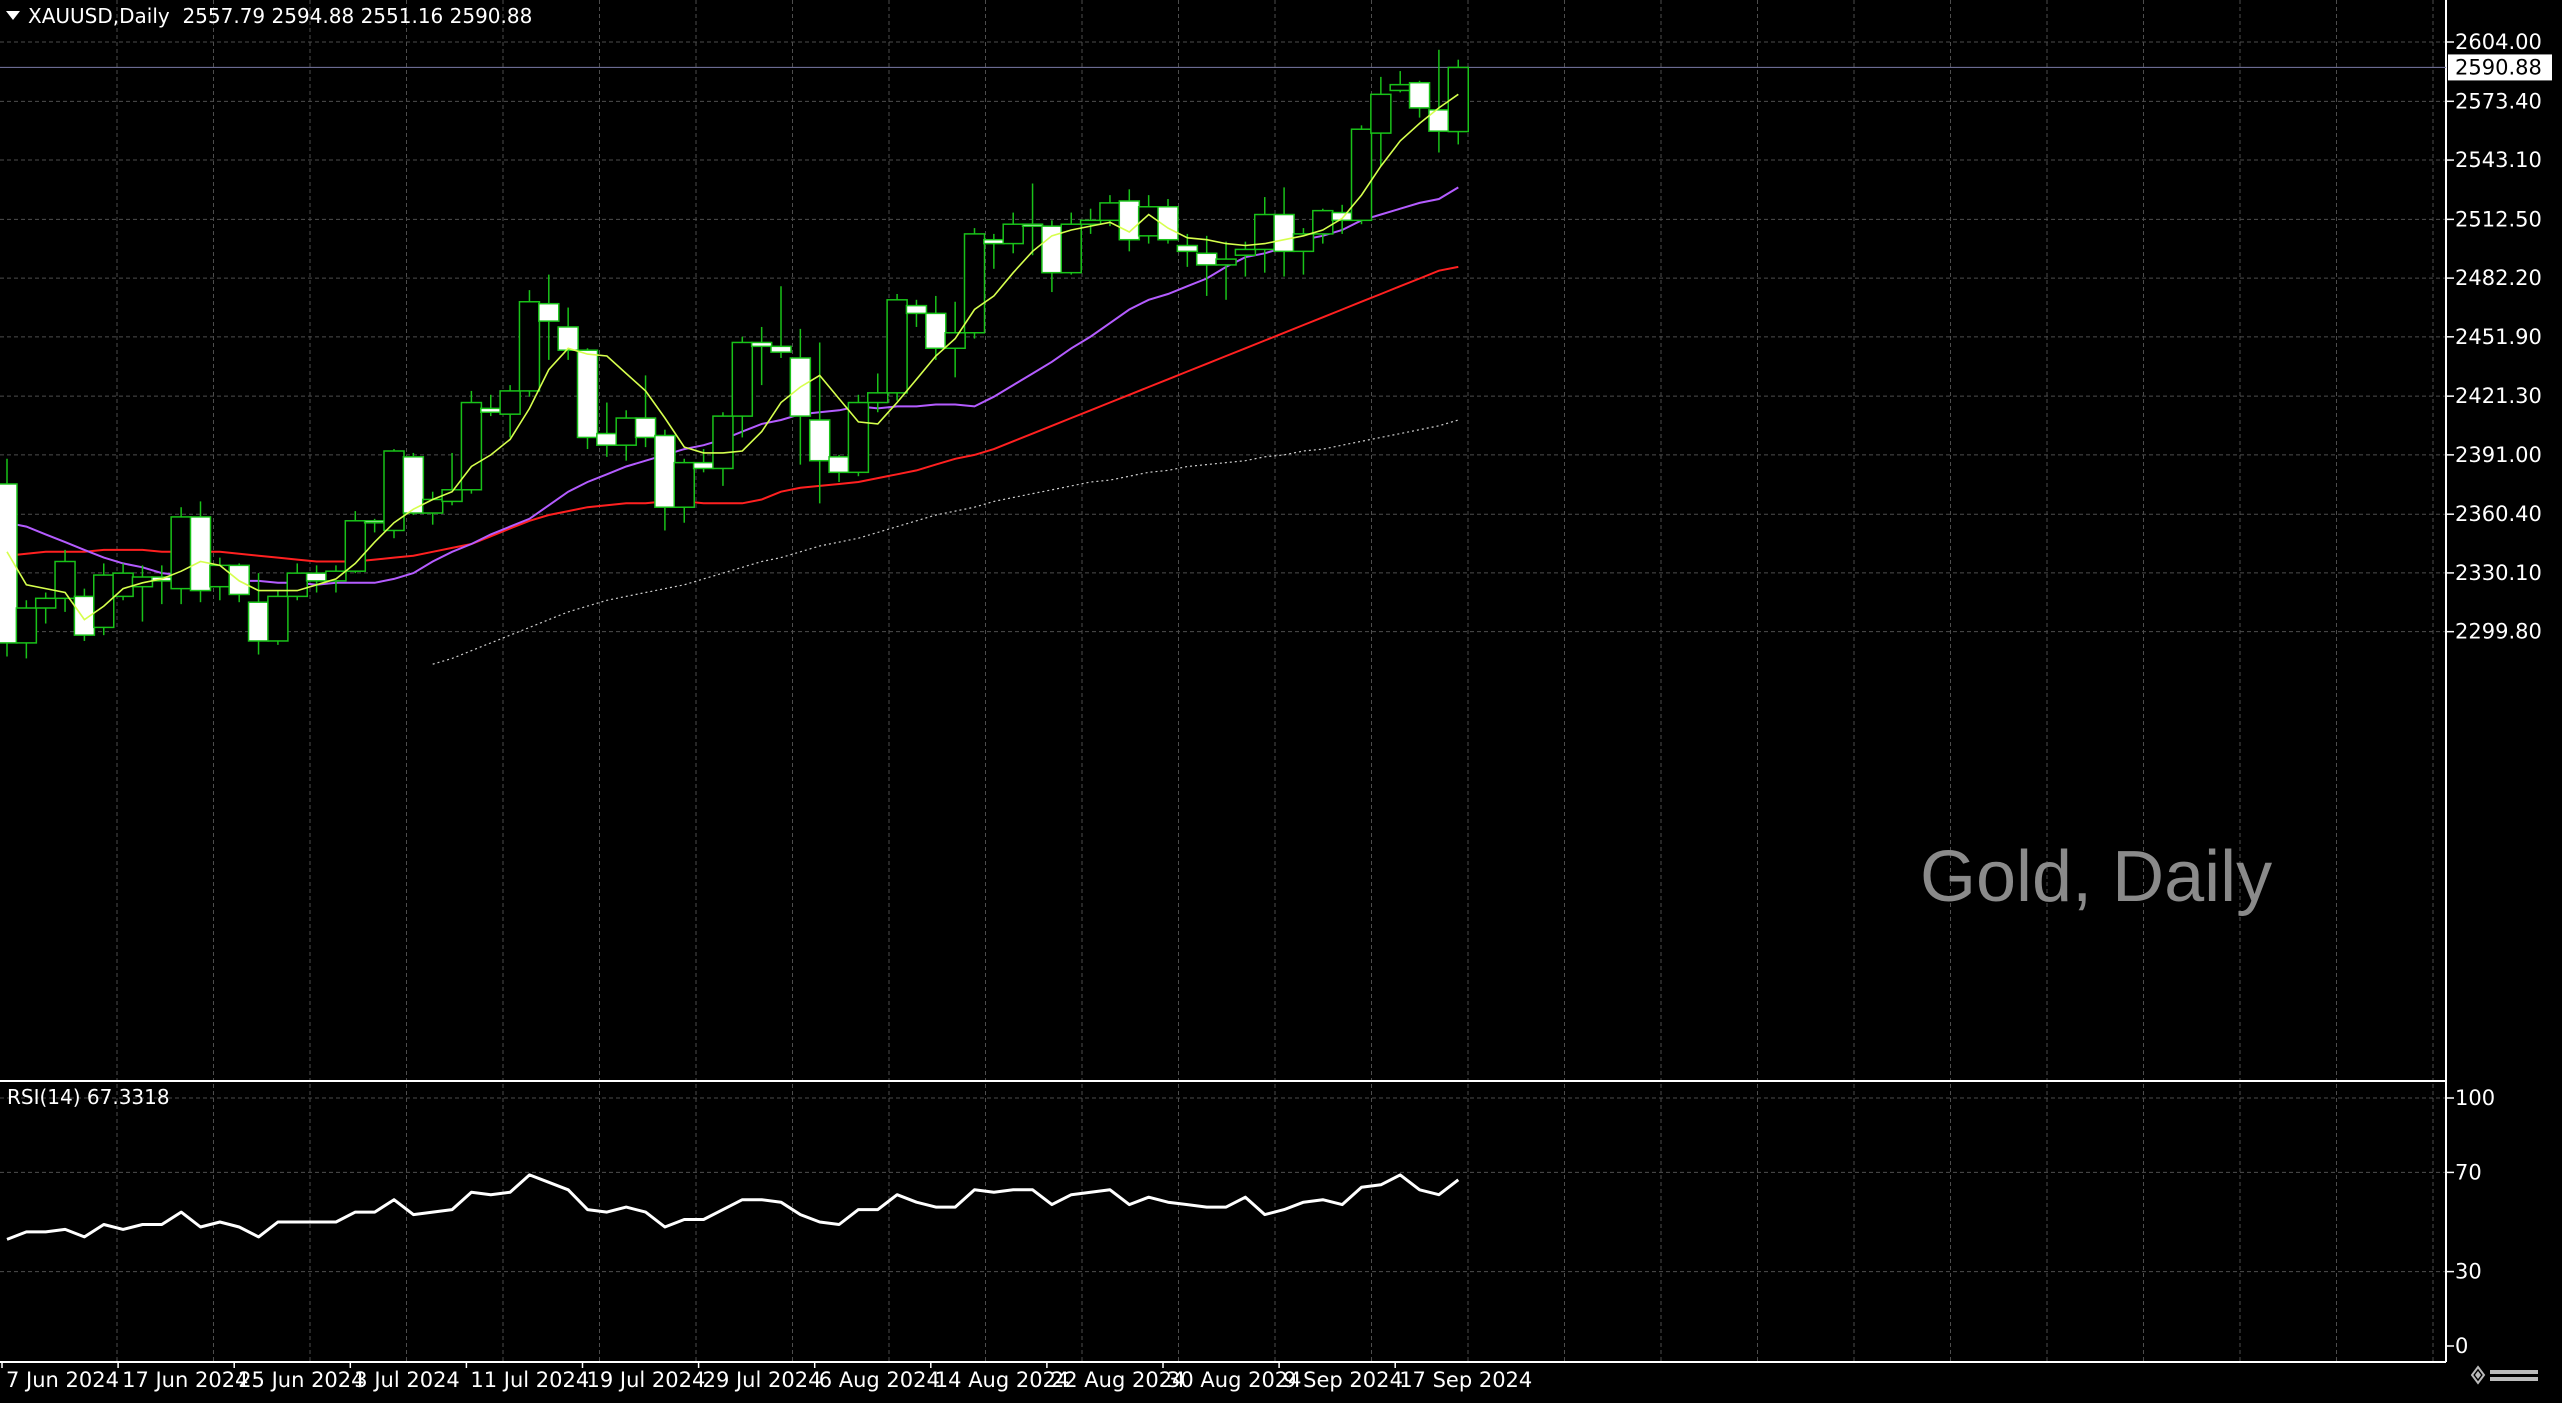 Image resolution: width=2562 pixels, height=1403 pixels. Describe the element at coordinates (1002, 1380) in the screenshot. I see `time-tick-label: 14 Aug 2024` at that location.